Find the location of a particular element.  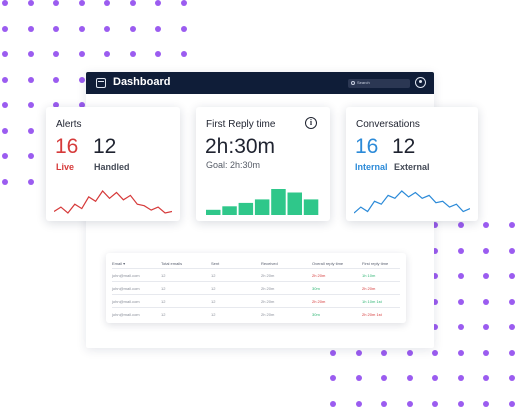

search-icon is located at coordinates (353, 83).